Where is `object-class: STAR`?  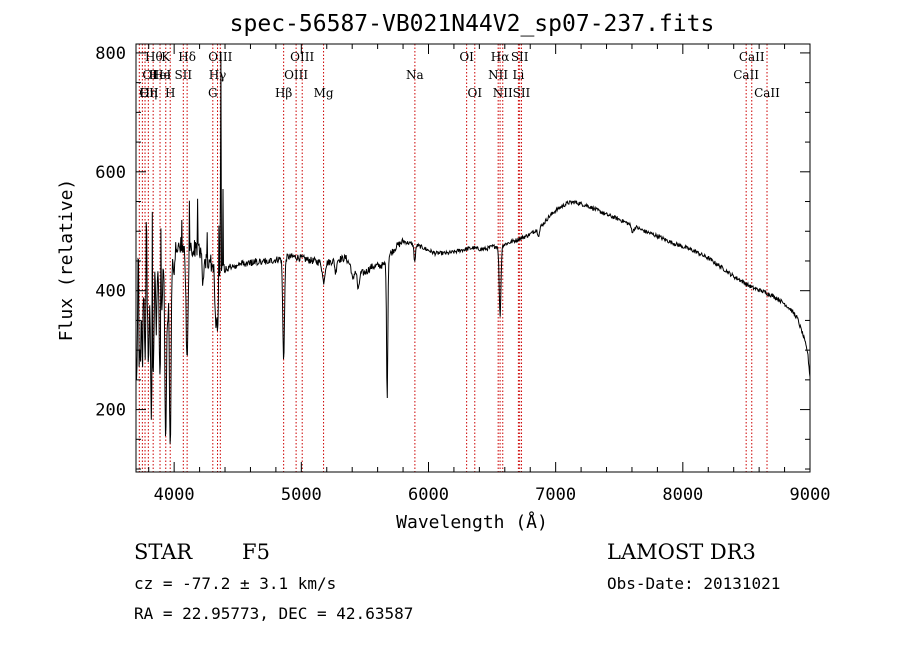
object-class: STAR is located at coordinates (163, 552).